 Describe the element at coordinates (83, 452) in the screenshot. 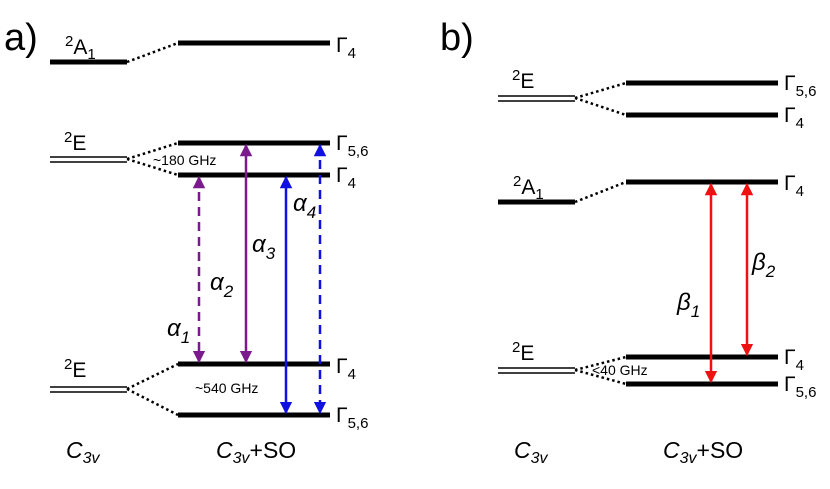

I see `xlabel-a-left: C3v` at that location.